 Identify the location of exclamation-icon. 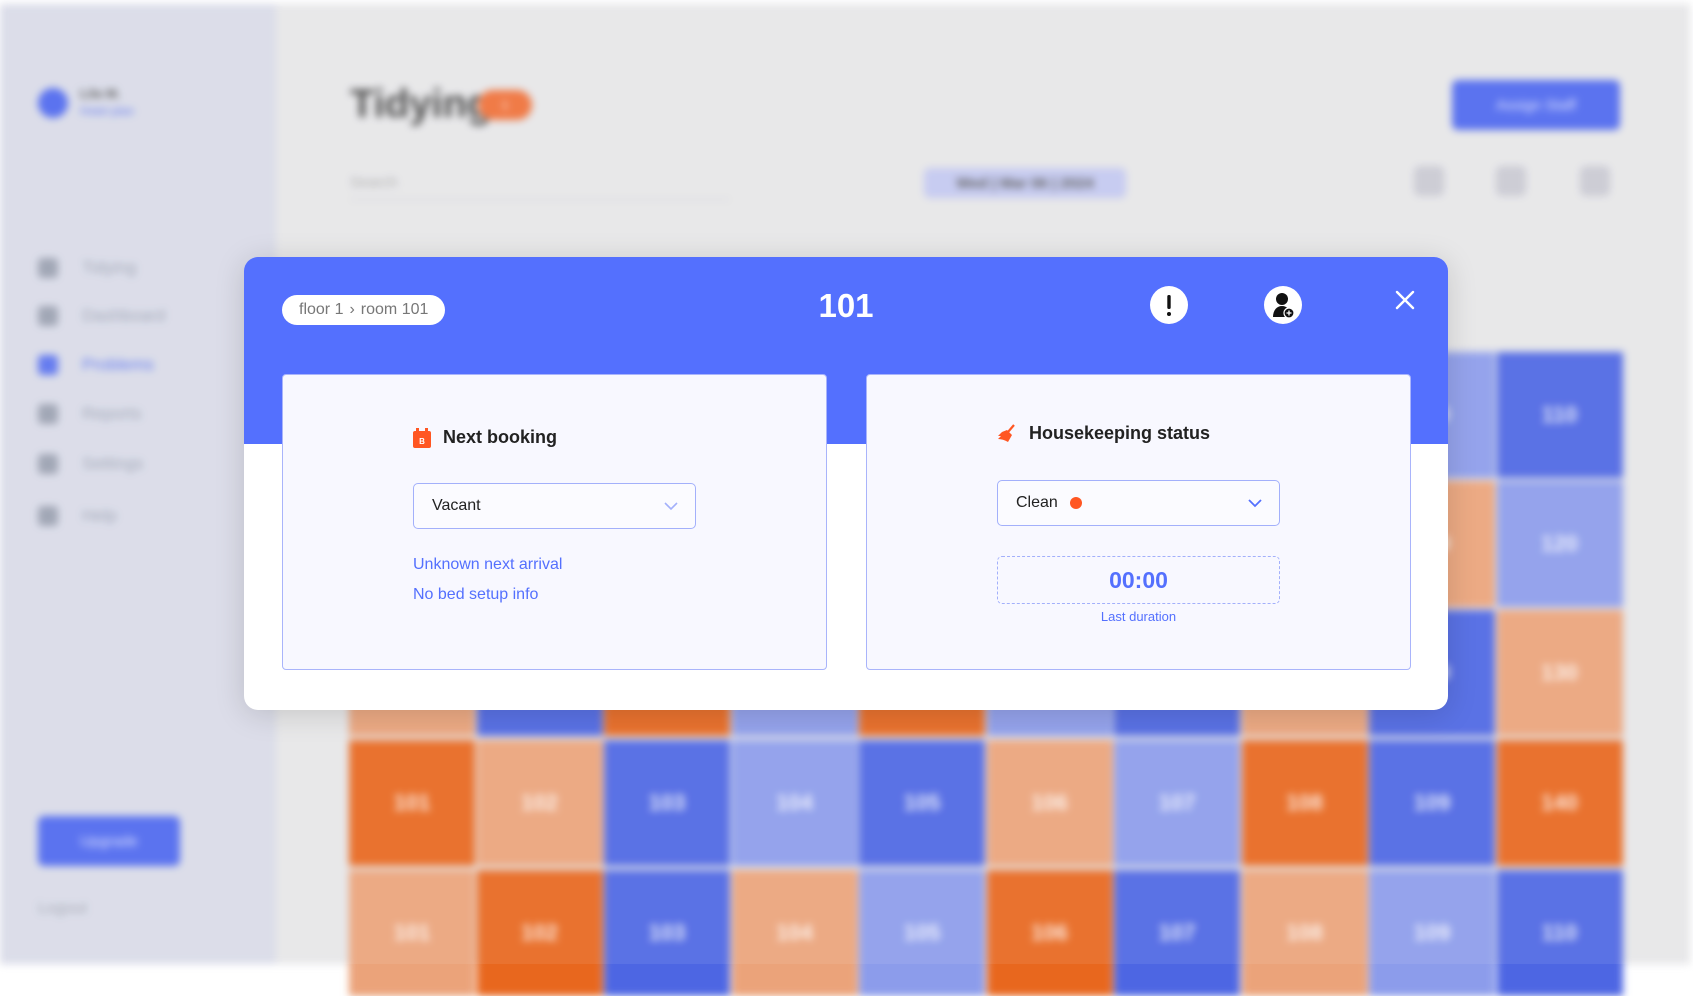
(1169, 305).